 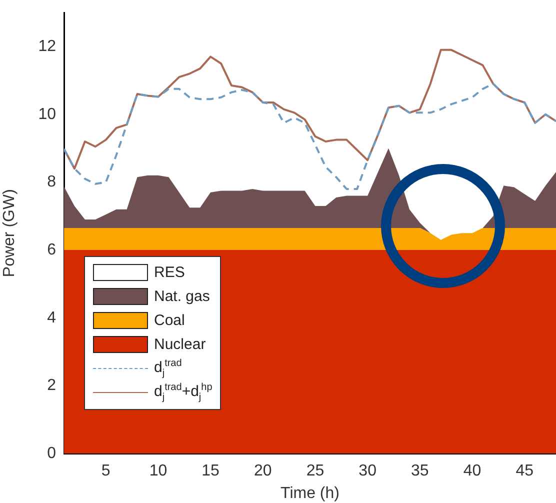 I want to click on series-label: Nuclear, so click(x=180, y=345).